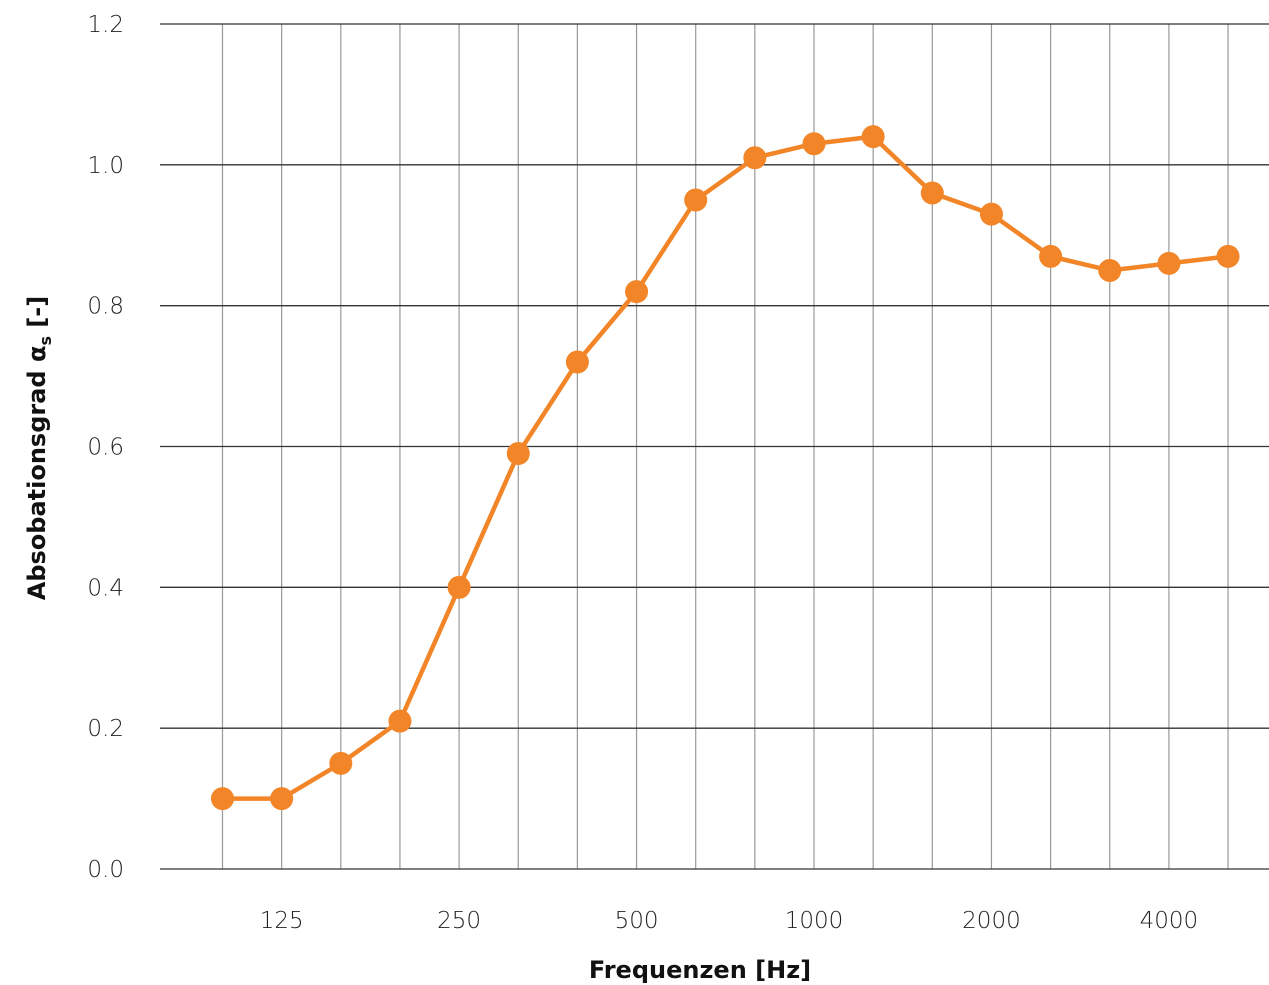 This screenshot has width=1269, height=985. What do you see at coordinates (282, 921) in the screenshot?
I see `x-tick-label: 125` at bounding box center [282, 921].